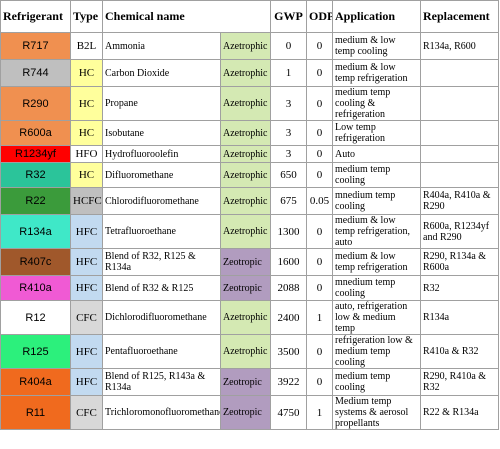 The width and height of the screenshot is (500, 449). I want to click on header-type: Type, so click(86, 16).